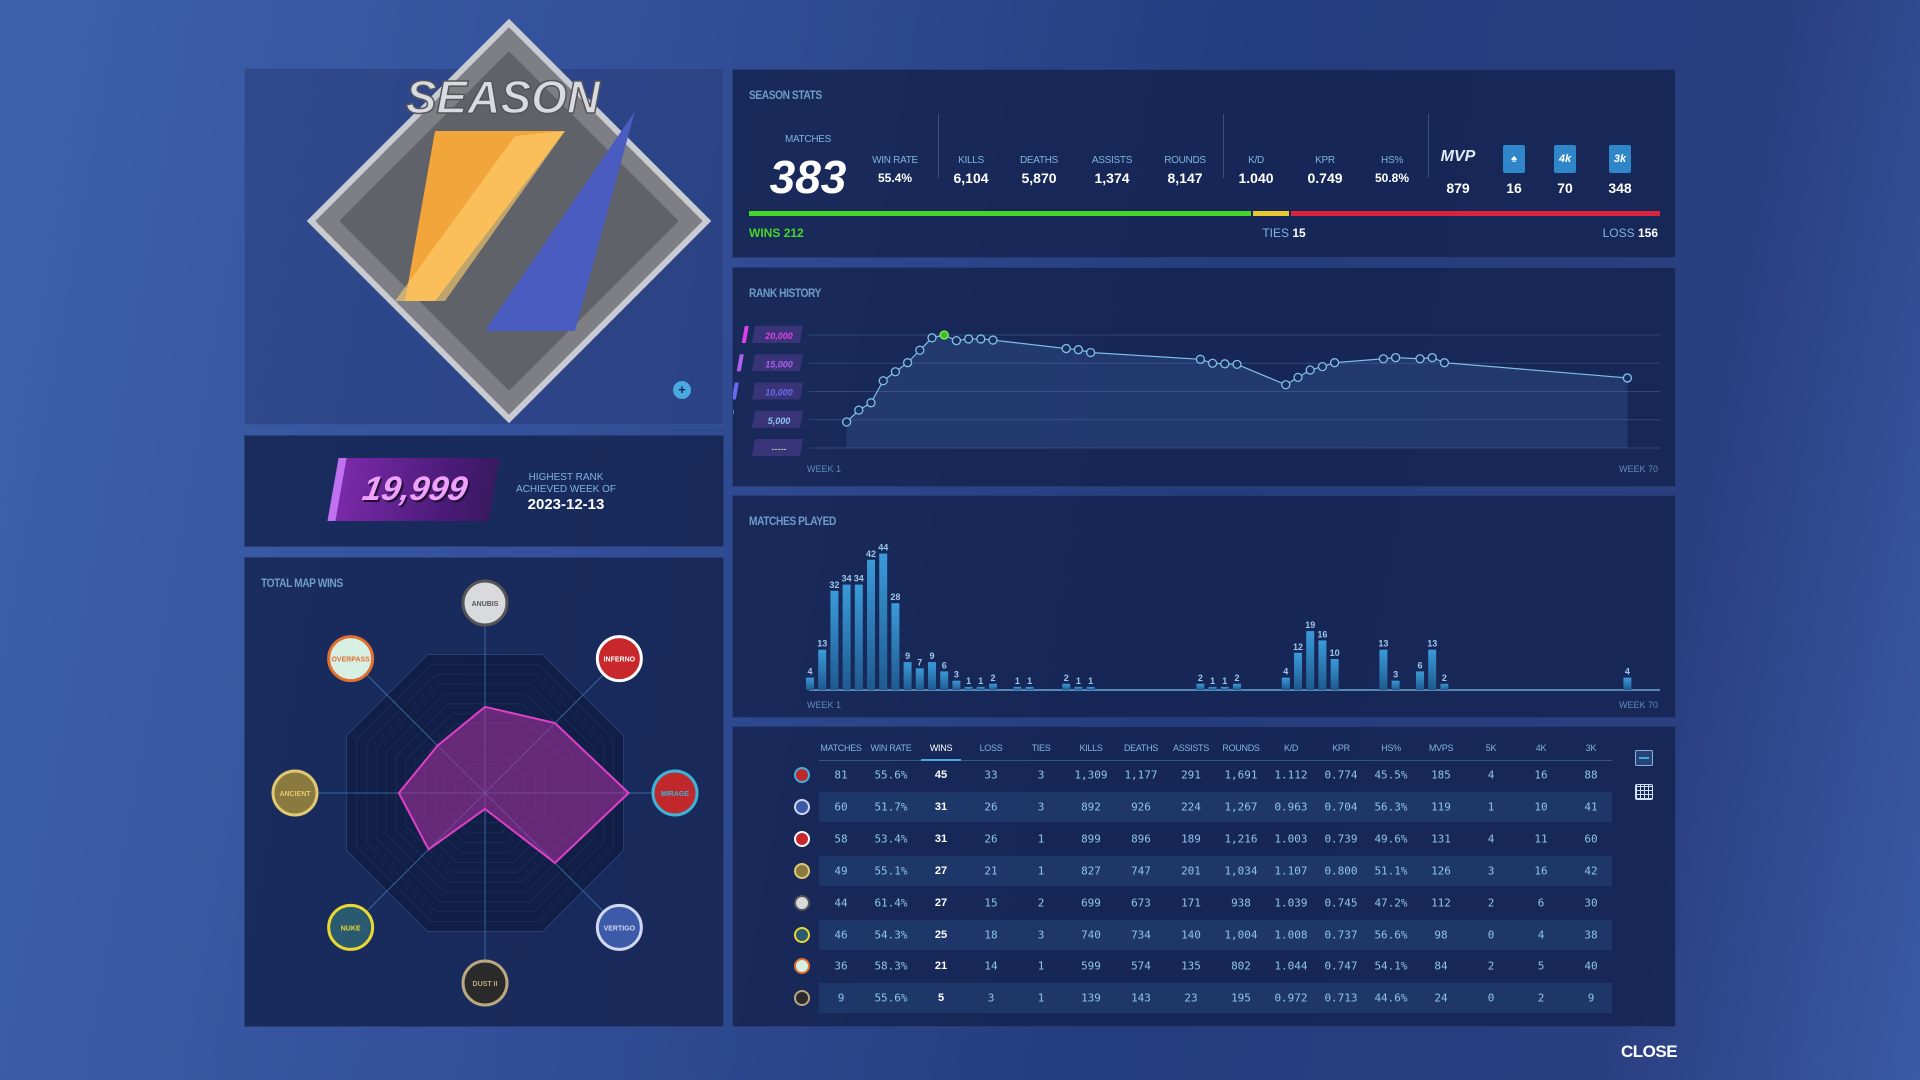 Image resolution: width=1920 pixels, height=1080 pixels. I want to click on loss-value: 156, so click(1647, 233).